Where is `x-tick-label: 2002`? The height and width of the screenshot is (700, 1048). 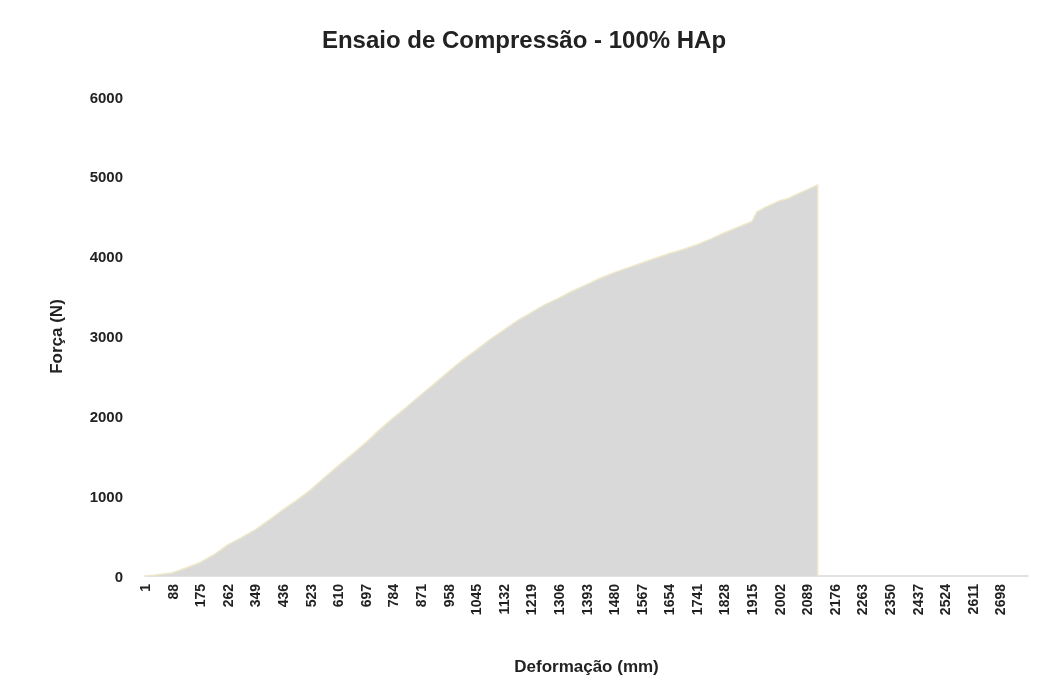 x-tick-label: 2002 is located at coordinates (779, 599).